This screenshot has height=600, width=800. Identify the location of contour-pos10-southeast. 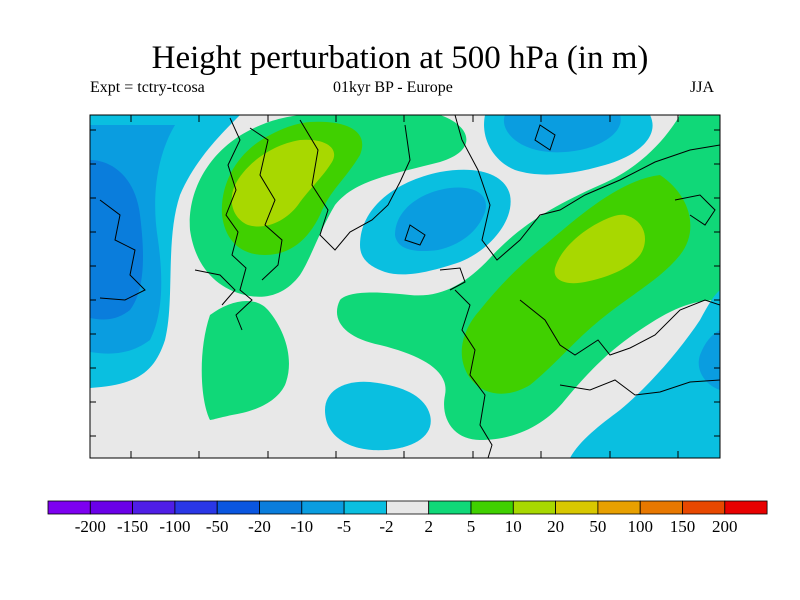
(599, 249).